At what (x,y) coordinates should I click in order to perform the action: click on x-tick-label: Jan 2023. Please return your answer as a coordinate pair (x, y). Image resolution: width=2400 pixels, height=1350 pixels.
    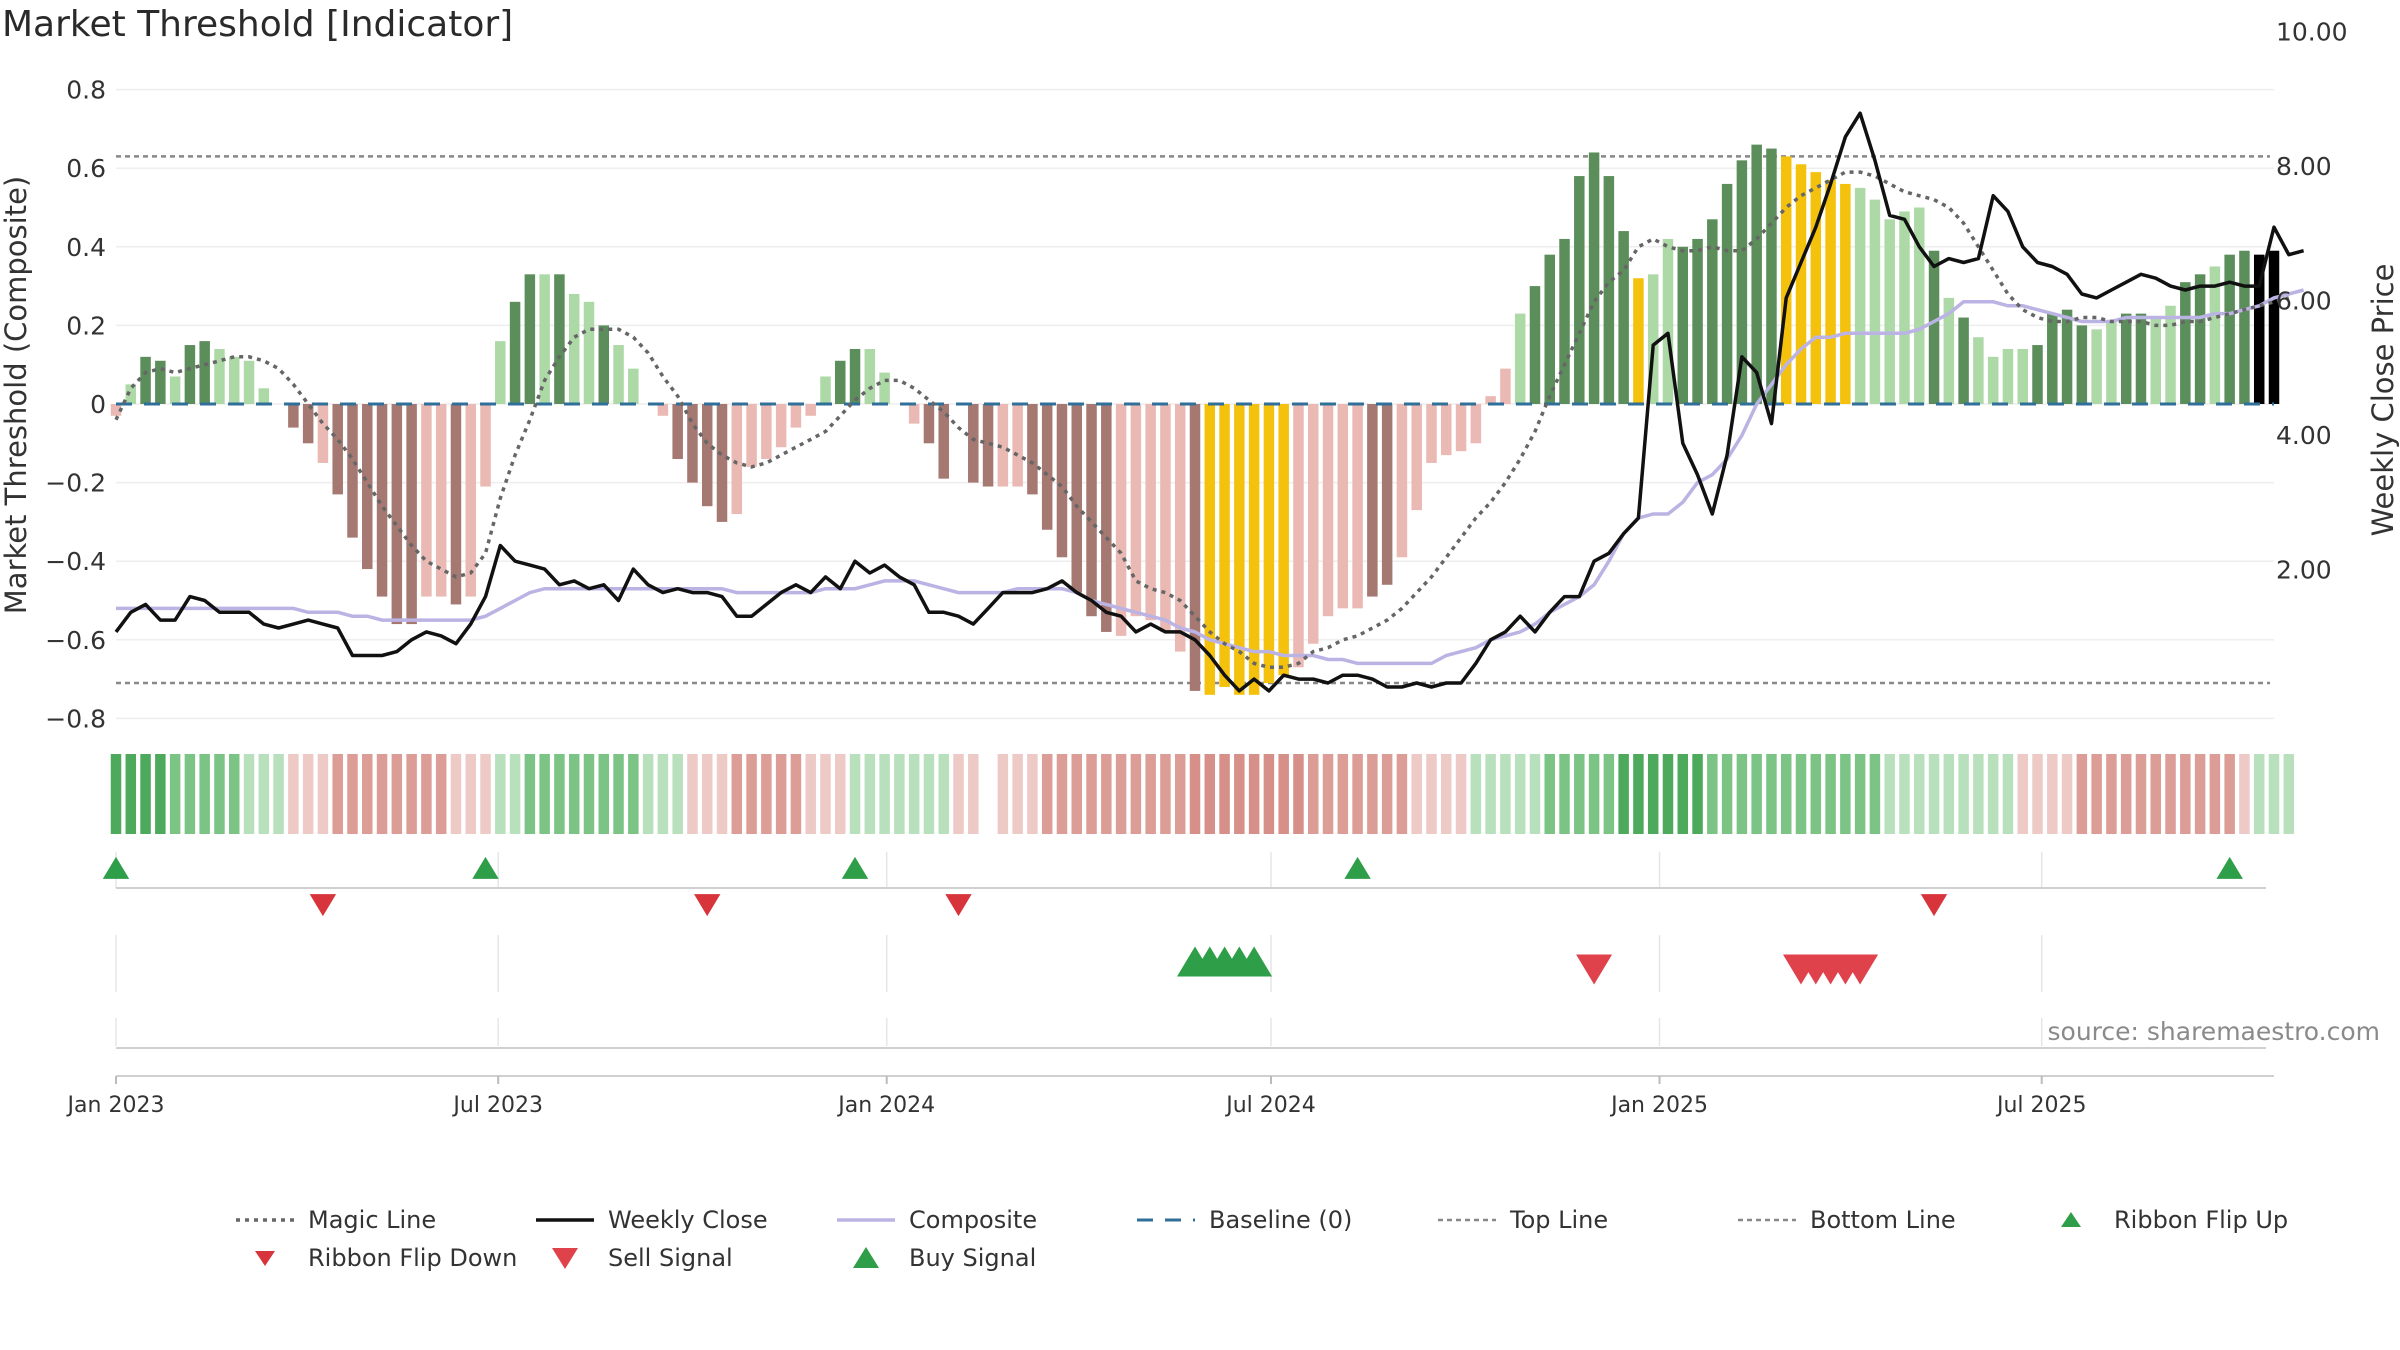
    Looking at the image, I should click on (115, 1105).